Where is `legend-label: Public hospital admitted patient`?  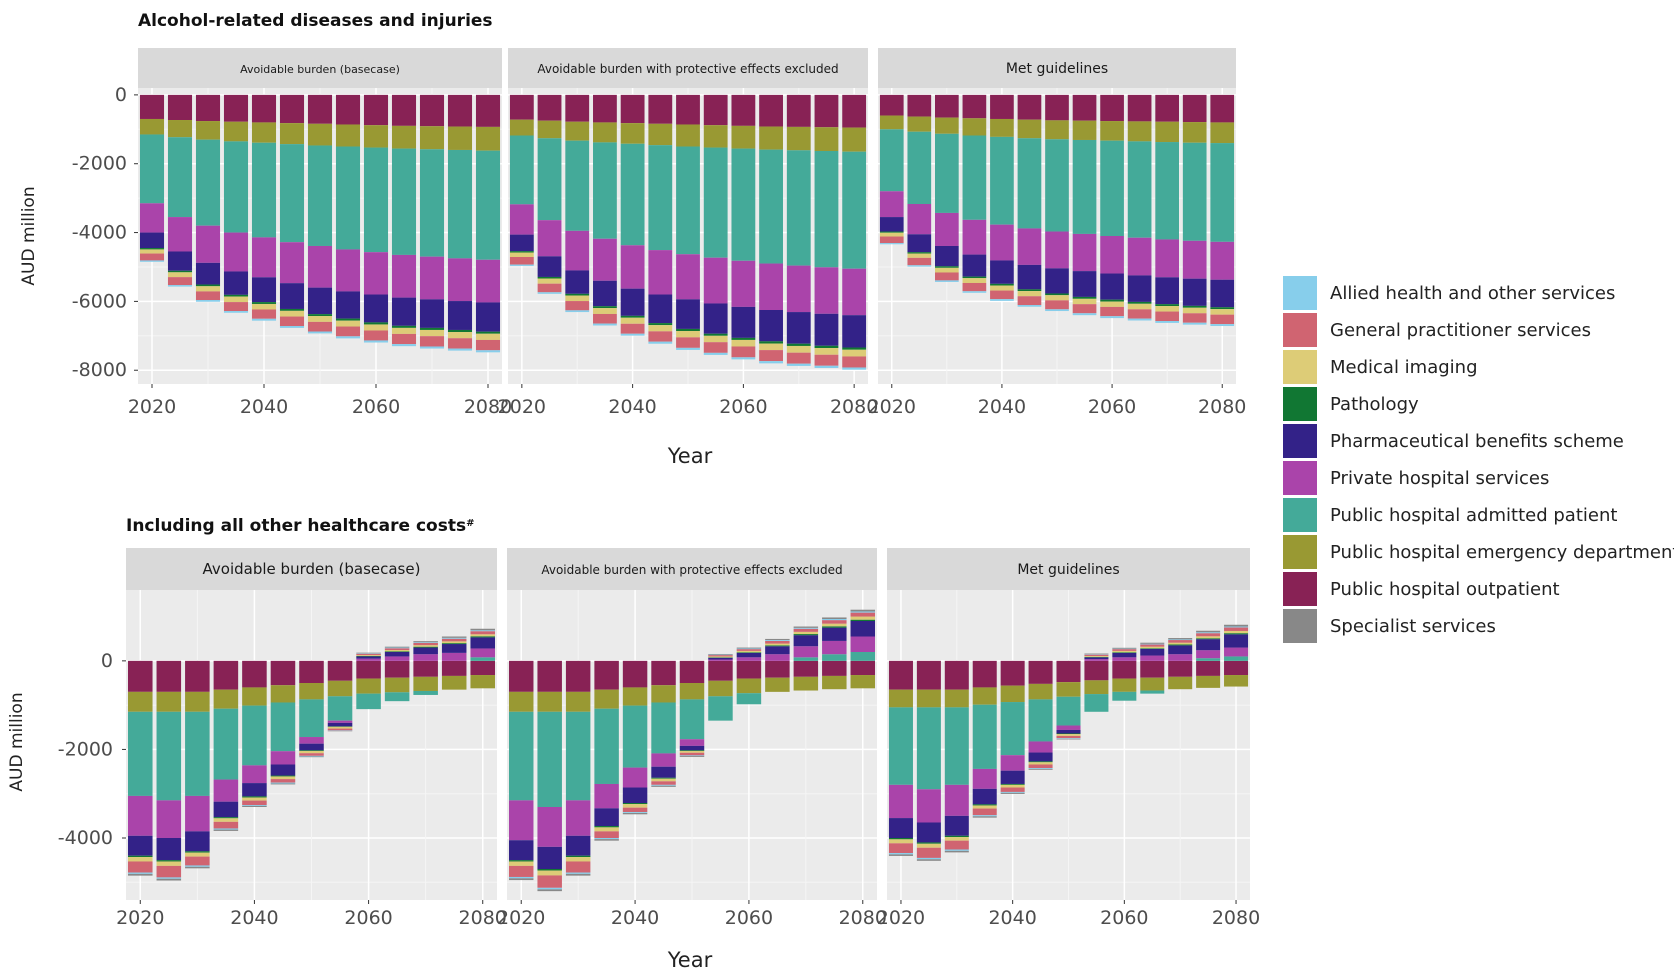 legend-label: Public hospital admitted patient is located at coordinates (1473, 515).